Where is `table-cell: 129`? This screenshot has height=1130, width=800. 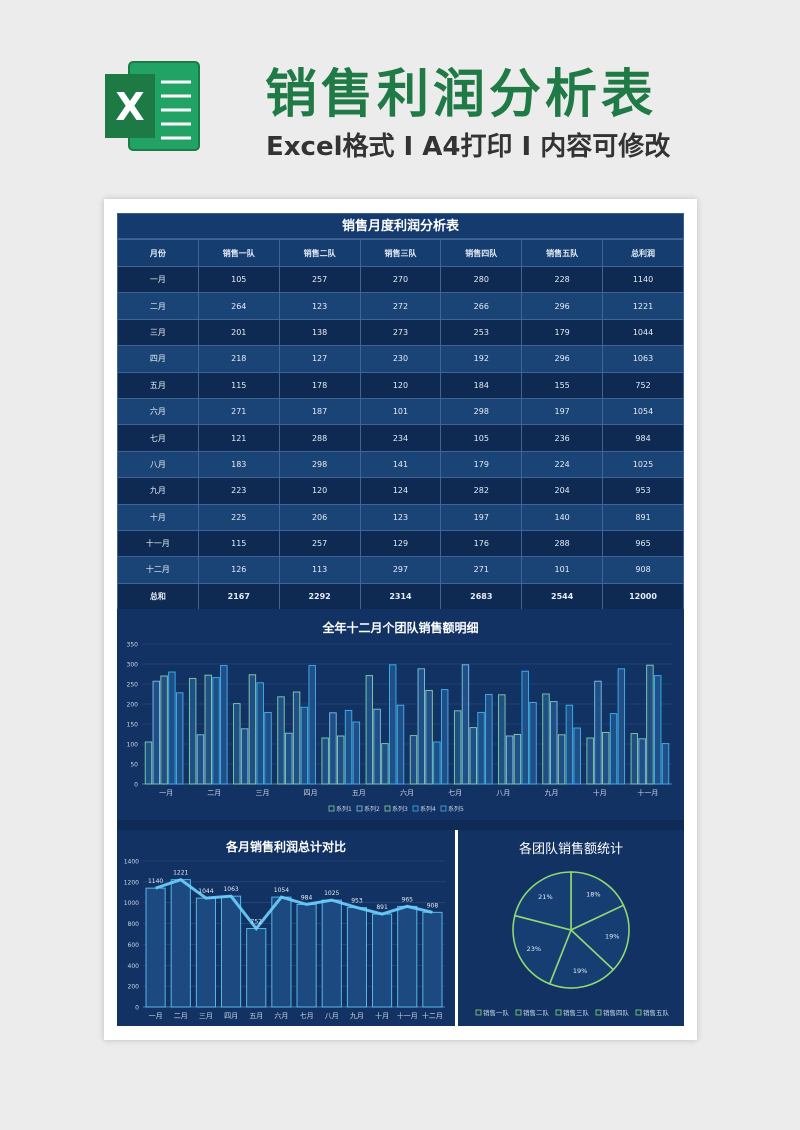
table-cell: 129 is located at coordinates (400, 543).